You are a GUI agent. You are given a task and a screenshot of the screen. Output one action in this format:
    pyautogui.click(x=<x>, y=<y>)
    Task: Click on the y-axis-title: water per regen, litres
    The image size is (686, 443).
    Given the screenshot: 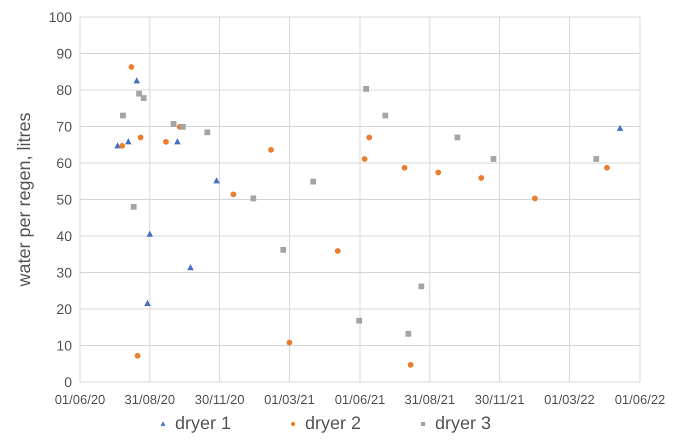 What is the action you would take?
    pyautogui.click(x=24, y=200)
    